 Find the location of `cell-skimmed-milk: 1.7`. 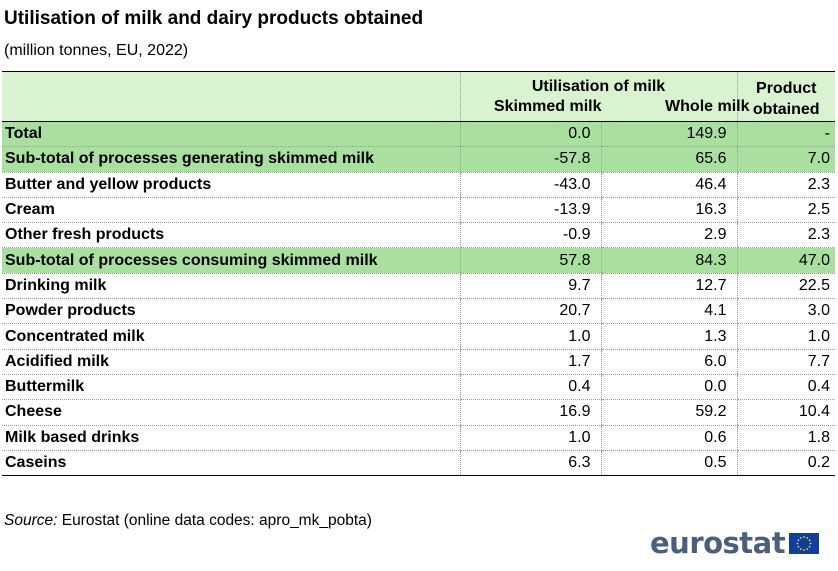

cell-skimmed-milk: 1.7 is located at coordinates (530, 362).